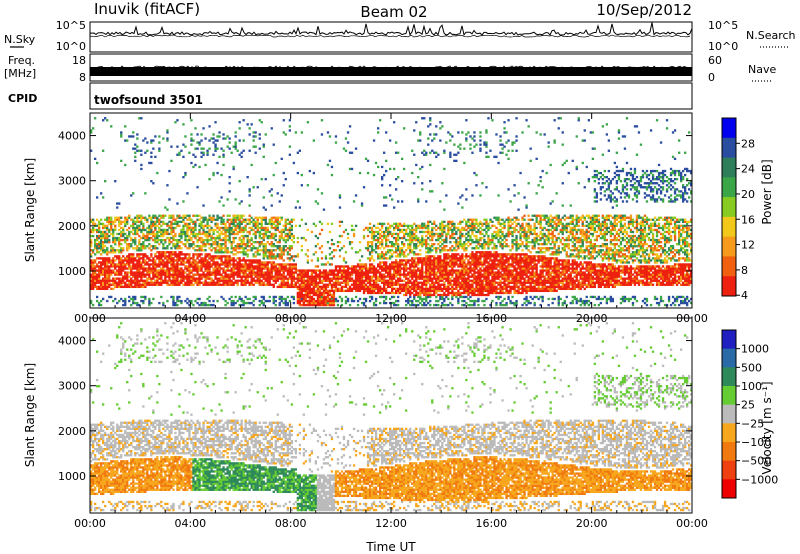  What do you see at coordinates (391, 37) in the screenshot?
I see `sky-noise-frame` at bounding box center [391, 37].